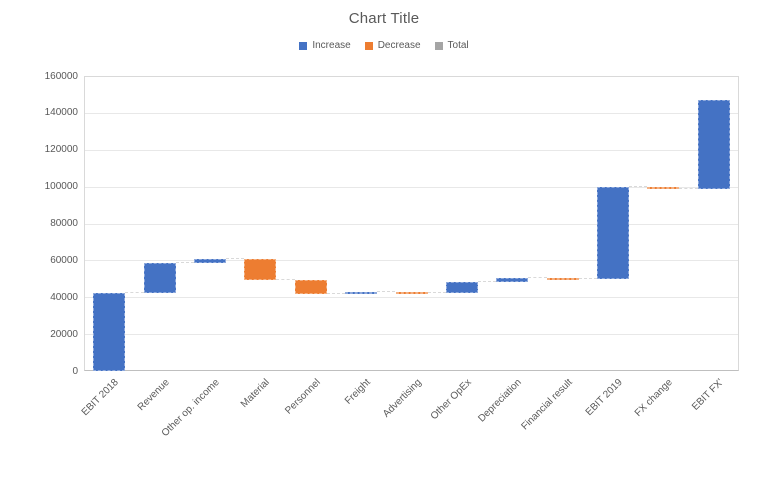 This screenshot has width=768, height=483. Describe the element at coordinates (260, 269) in the screenshot. I see `bar-material` at that location.